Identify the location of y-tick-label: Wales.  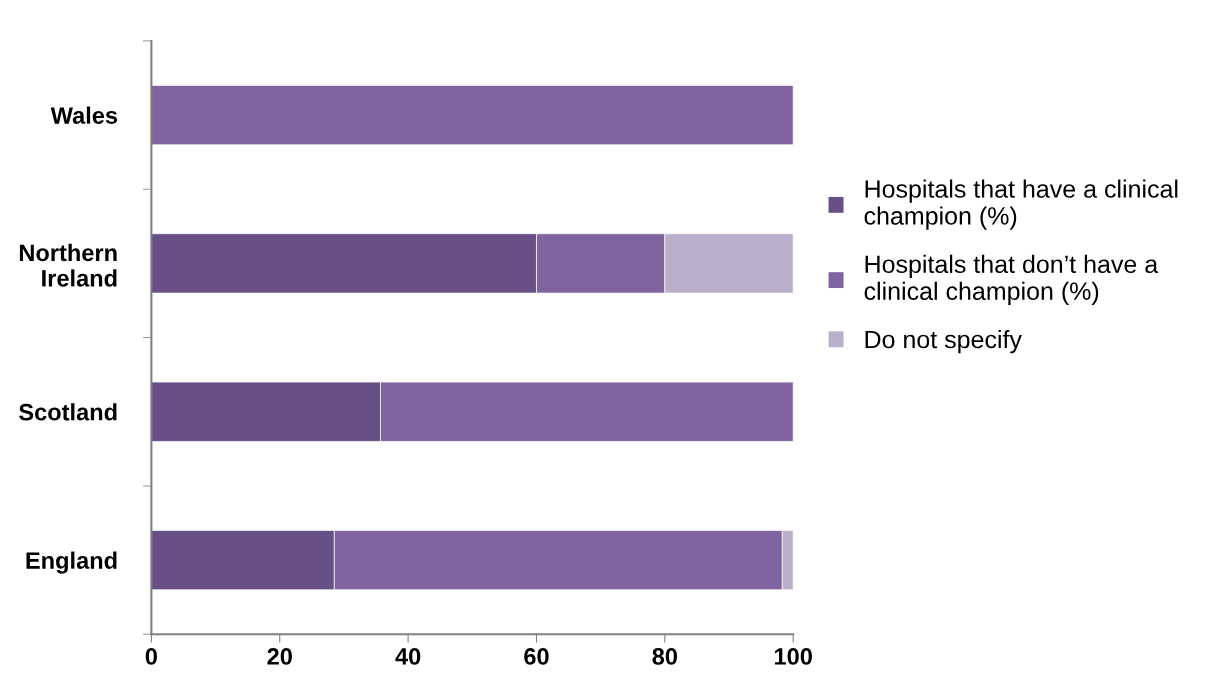
(84, 115).